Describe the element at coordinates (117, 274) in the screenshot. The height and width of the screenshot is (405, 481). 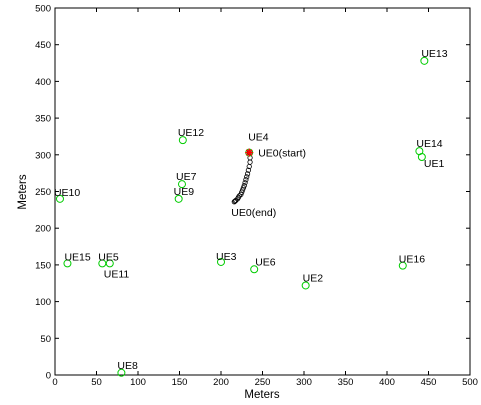
I see `ue11-label: UE11` at that location.